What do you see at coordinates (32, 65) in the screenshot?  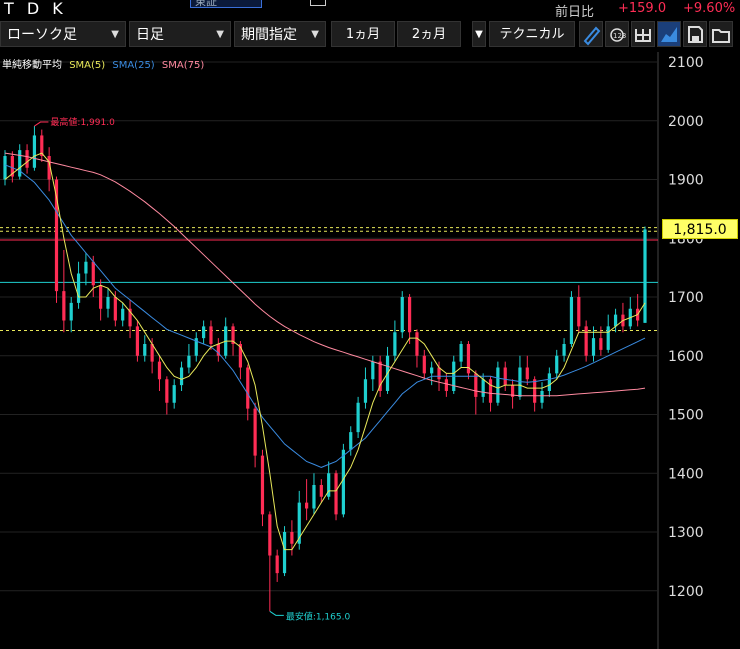 I see `legend-prefix: 単純移動平均` at bounding box center [32, 65].